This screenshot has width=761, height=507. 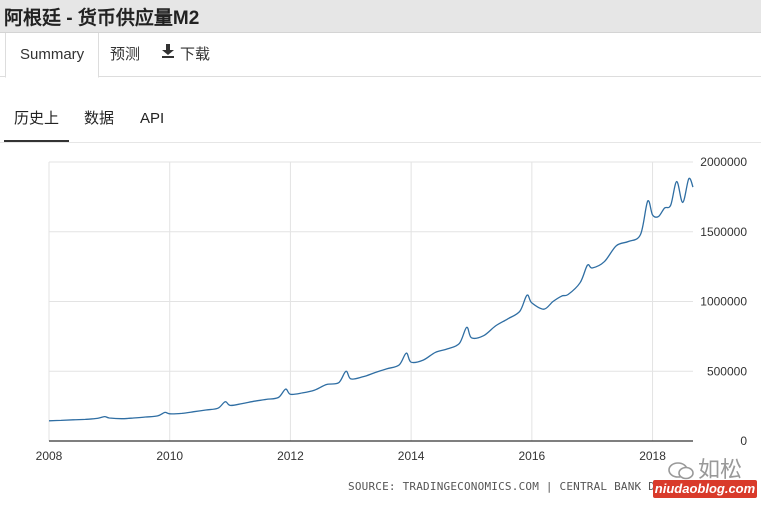 I want to click on subtab-data-label: 数据, so click(x=99, y=118).